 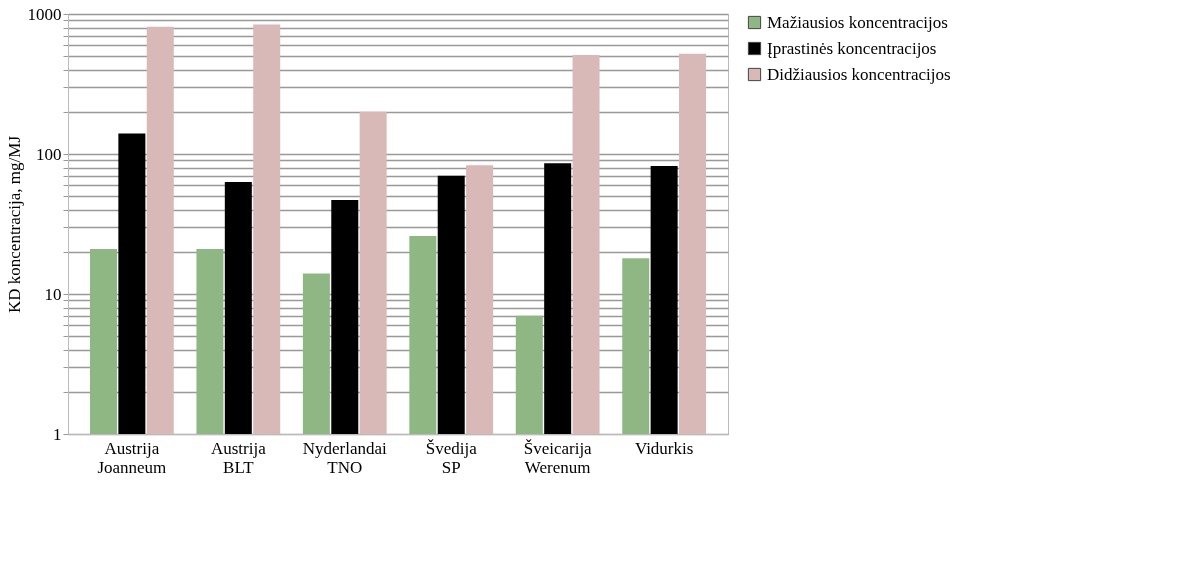 What do you see at coordinates (14, 224) in the screenshot?
I see `y-axis-title: KD koncentracija, mg/MJ` at bounding box center [14, 224].